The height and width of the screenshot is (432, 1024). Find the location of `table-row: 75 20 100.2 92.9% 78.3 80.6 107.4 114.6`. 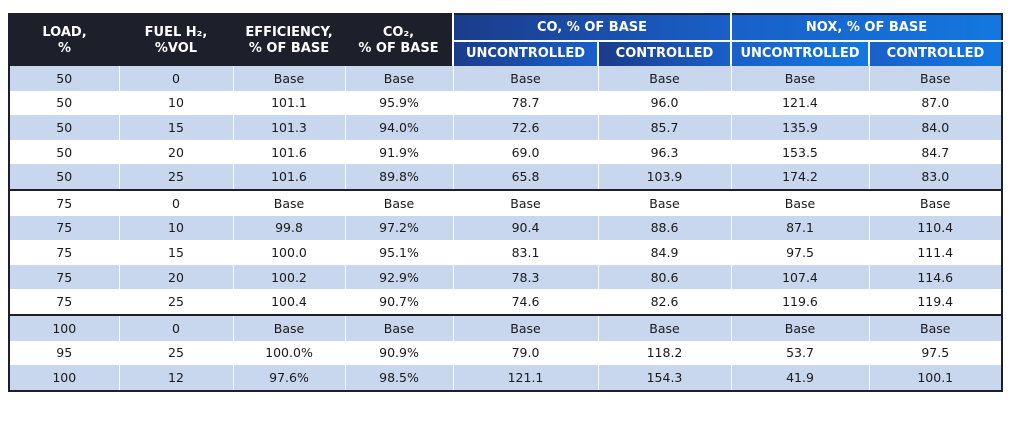

table-row: 75 20 100.2 92.9% 78.3 80.6 107.4 114.6 is located at coordinates (505, 277).